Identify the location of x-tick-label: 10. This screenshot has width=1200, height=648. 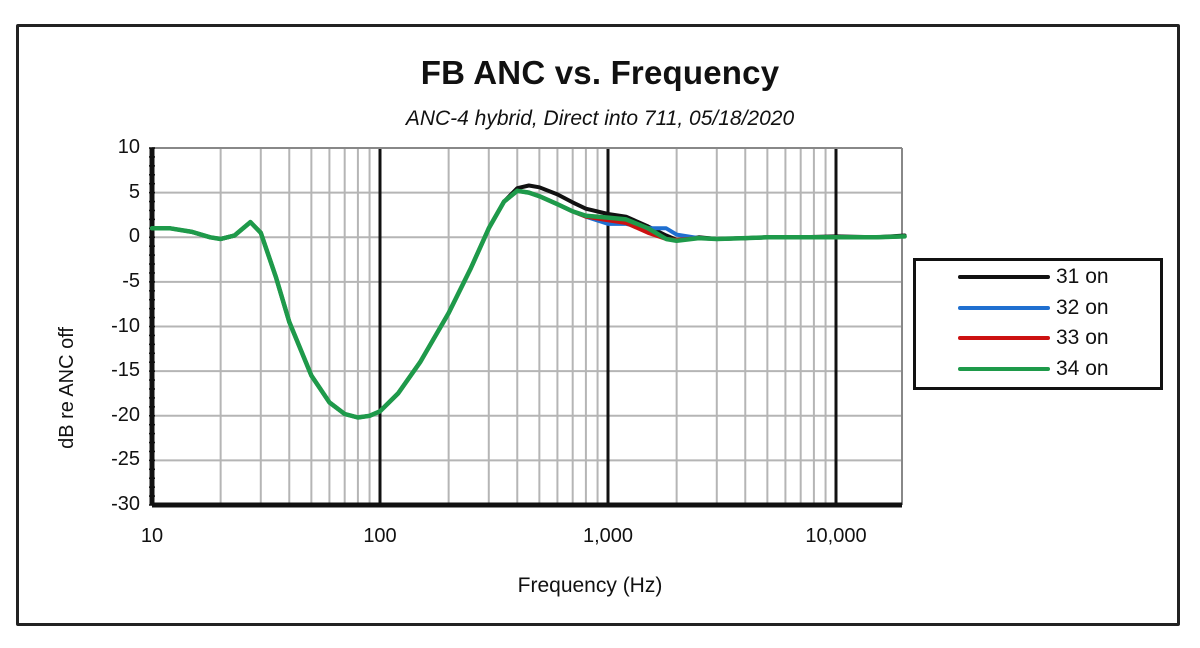
(152, 536).